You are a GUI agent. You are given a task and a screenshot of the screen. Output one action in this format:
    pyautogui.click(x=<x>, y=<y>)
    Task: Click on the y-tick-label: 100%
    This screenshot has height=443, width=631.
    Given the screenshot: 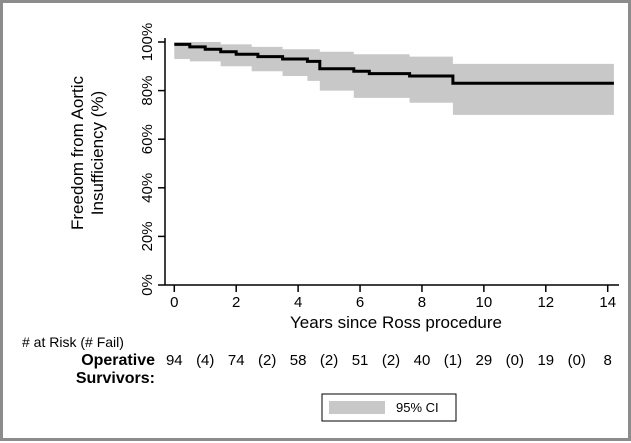 What is the action you would take?
    pyautogui.click(x=147, y=42)
    